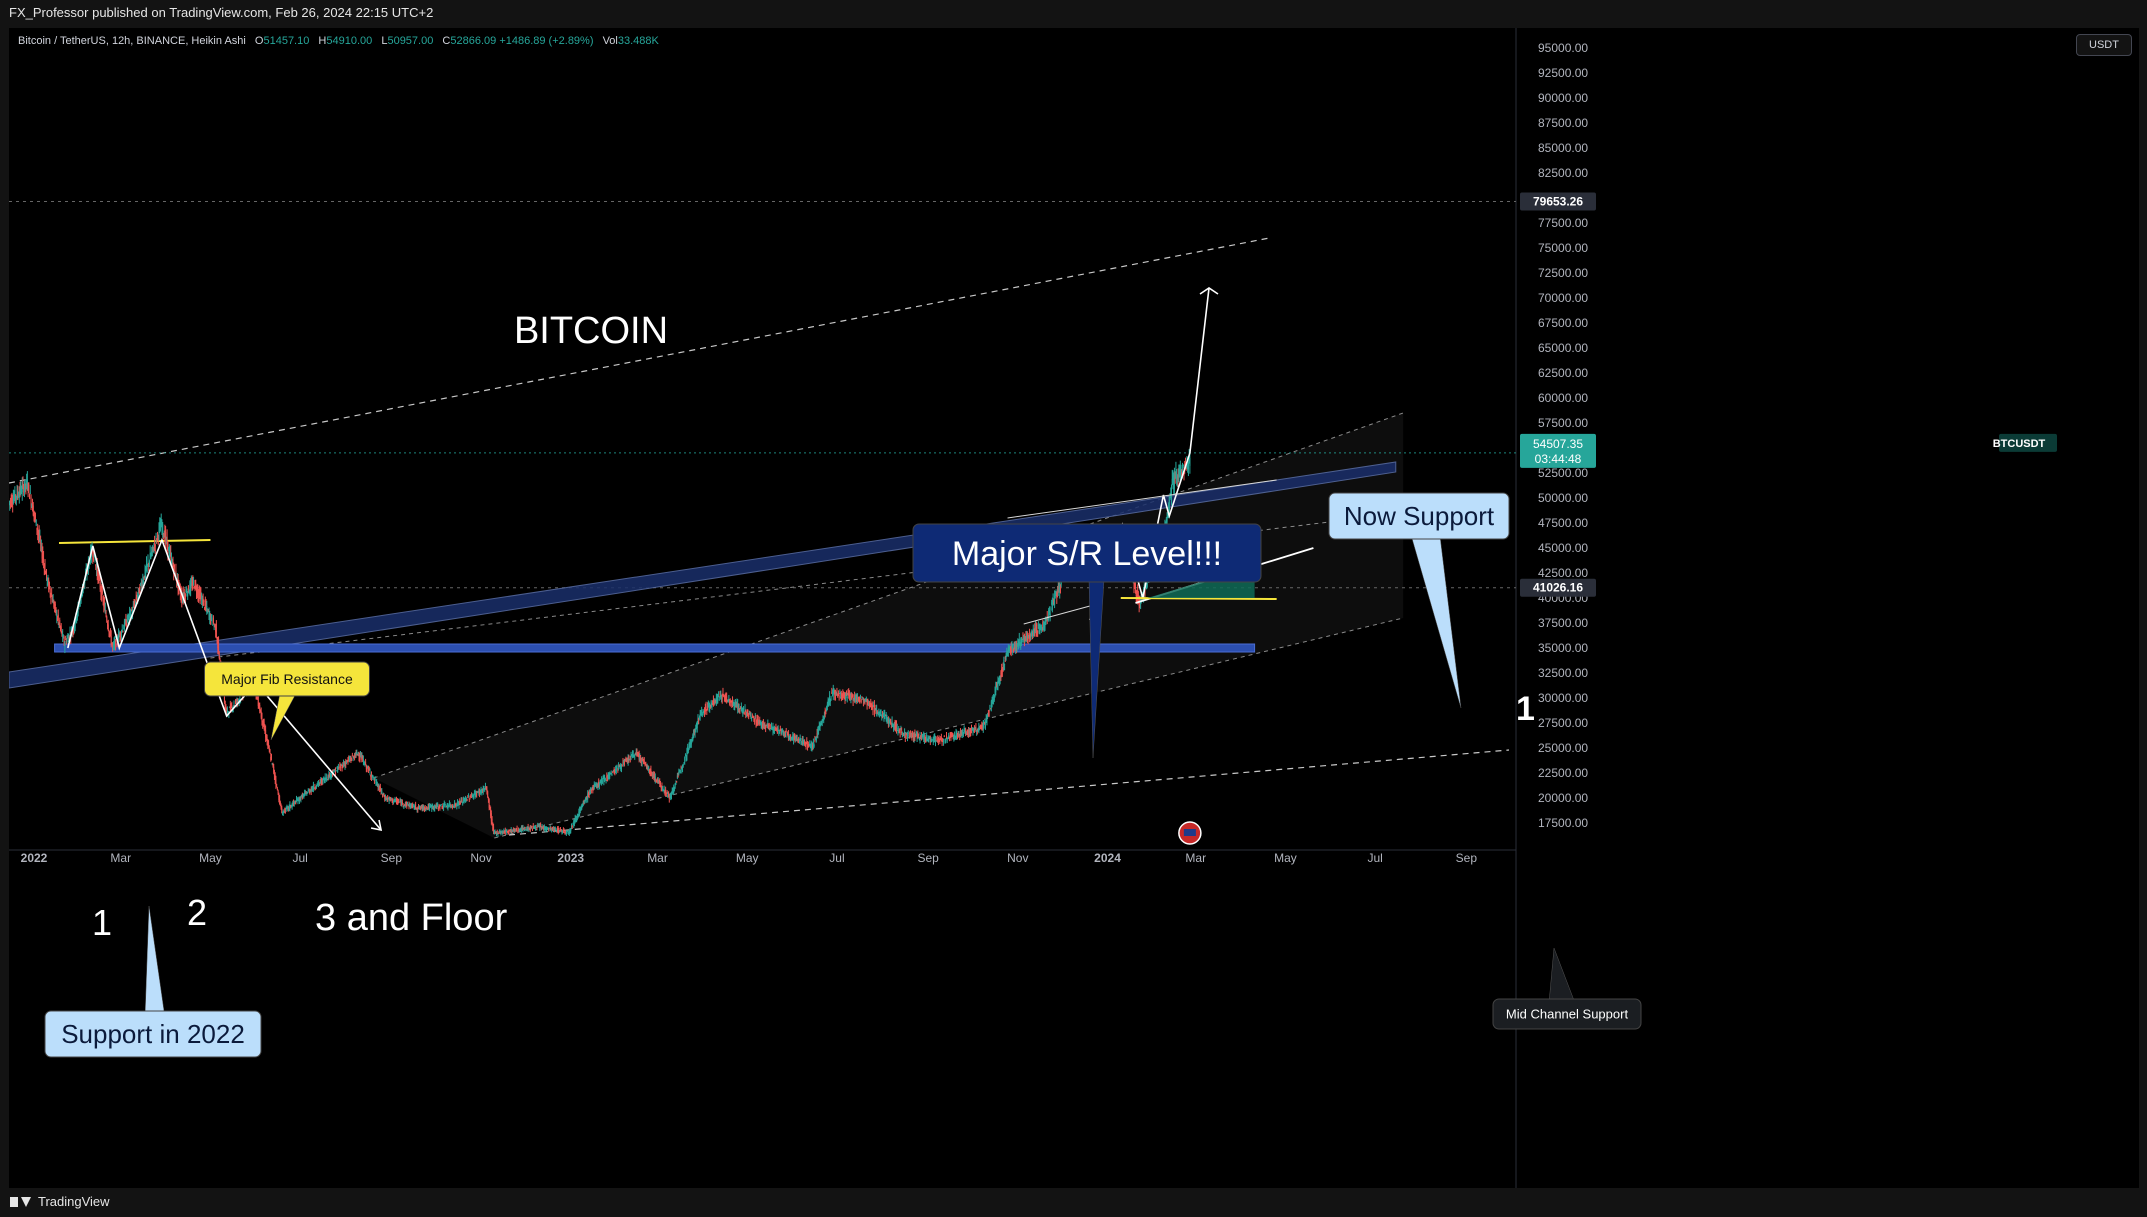 The width and height of the screenshot is (2147, 1217). I want to click on y-tick-label: 20000.00, so click(1563, 798).